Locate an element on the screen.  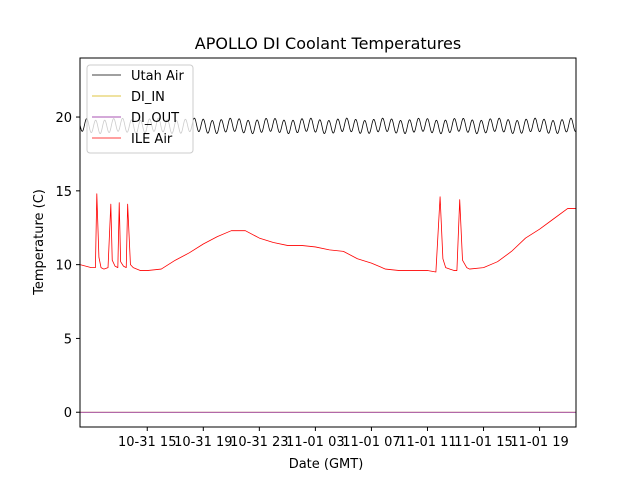
y-tick-label: 20 is located at coordinates (63, 118).